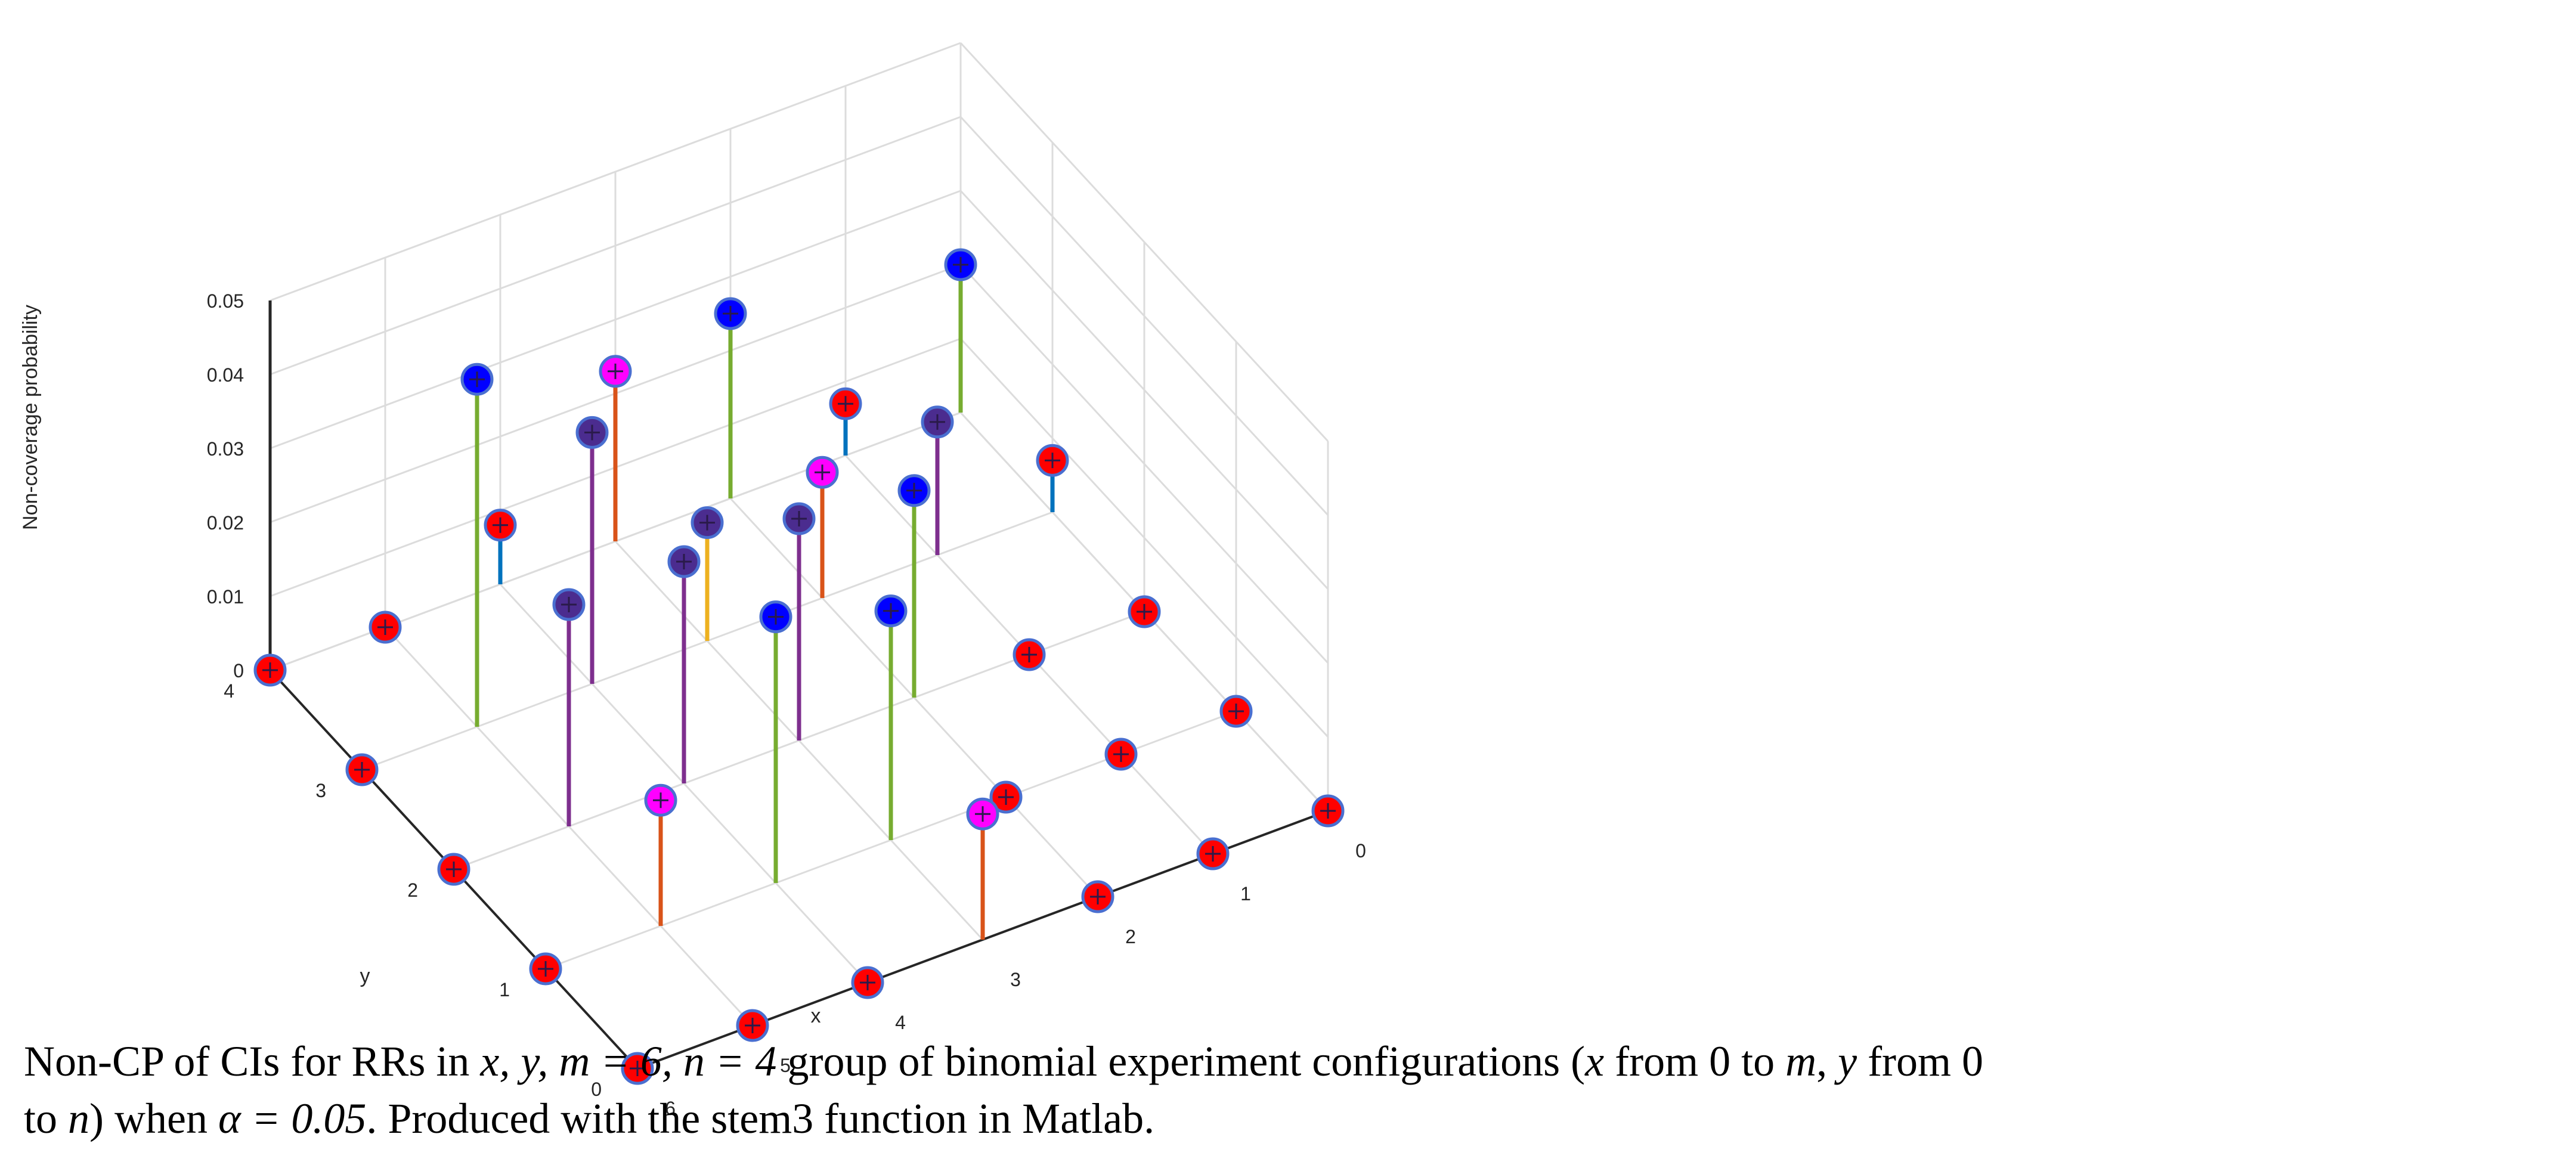 The image size is (2576, 1168). What do you see at coordinates (365, 976) in the screenshot?
I see `y-axis-label: y` at bounding box center [365, 976].